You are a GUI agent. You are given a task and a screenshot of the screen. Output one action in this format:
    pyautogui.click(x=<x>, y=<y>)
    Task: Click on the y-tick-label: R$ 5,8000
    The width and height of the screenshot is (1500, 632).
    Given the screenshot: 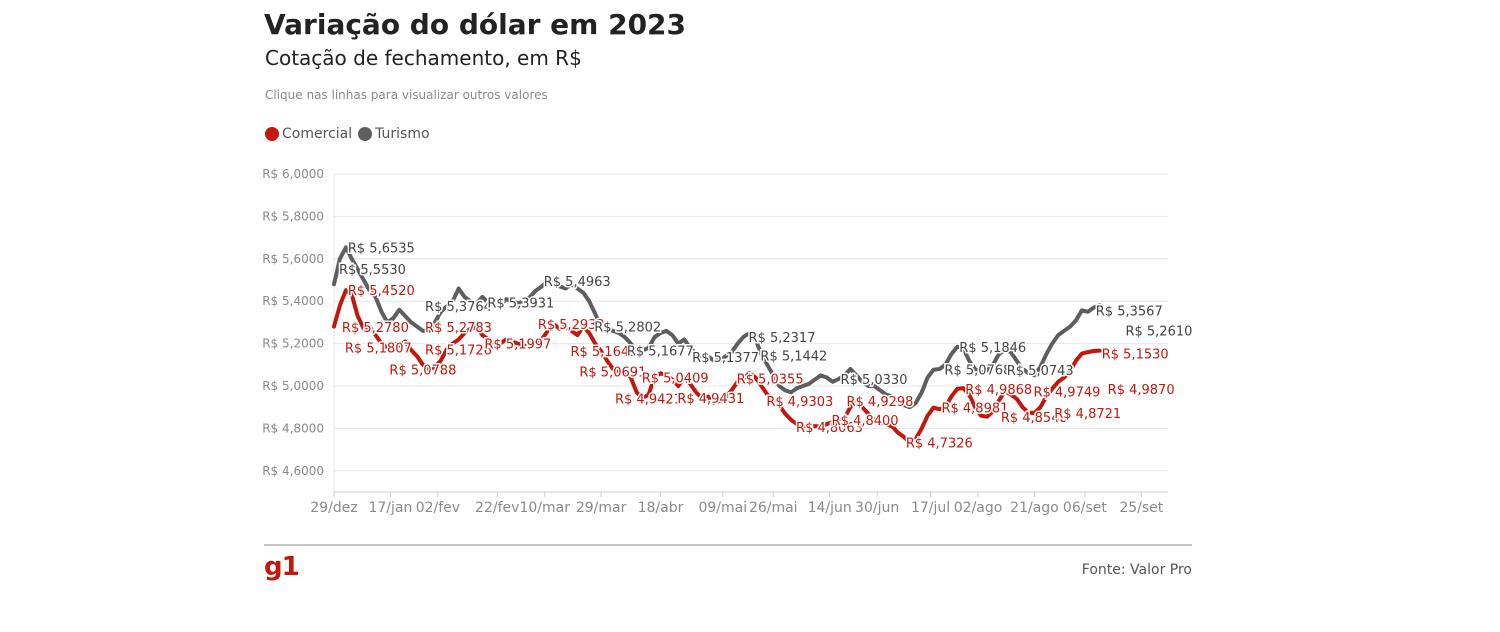 What is the action you would take?
    pyautogui.click(x=293, y=216)
    